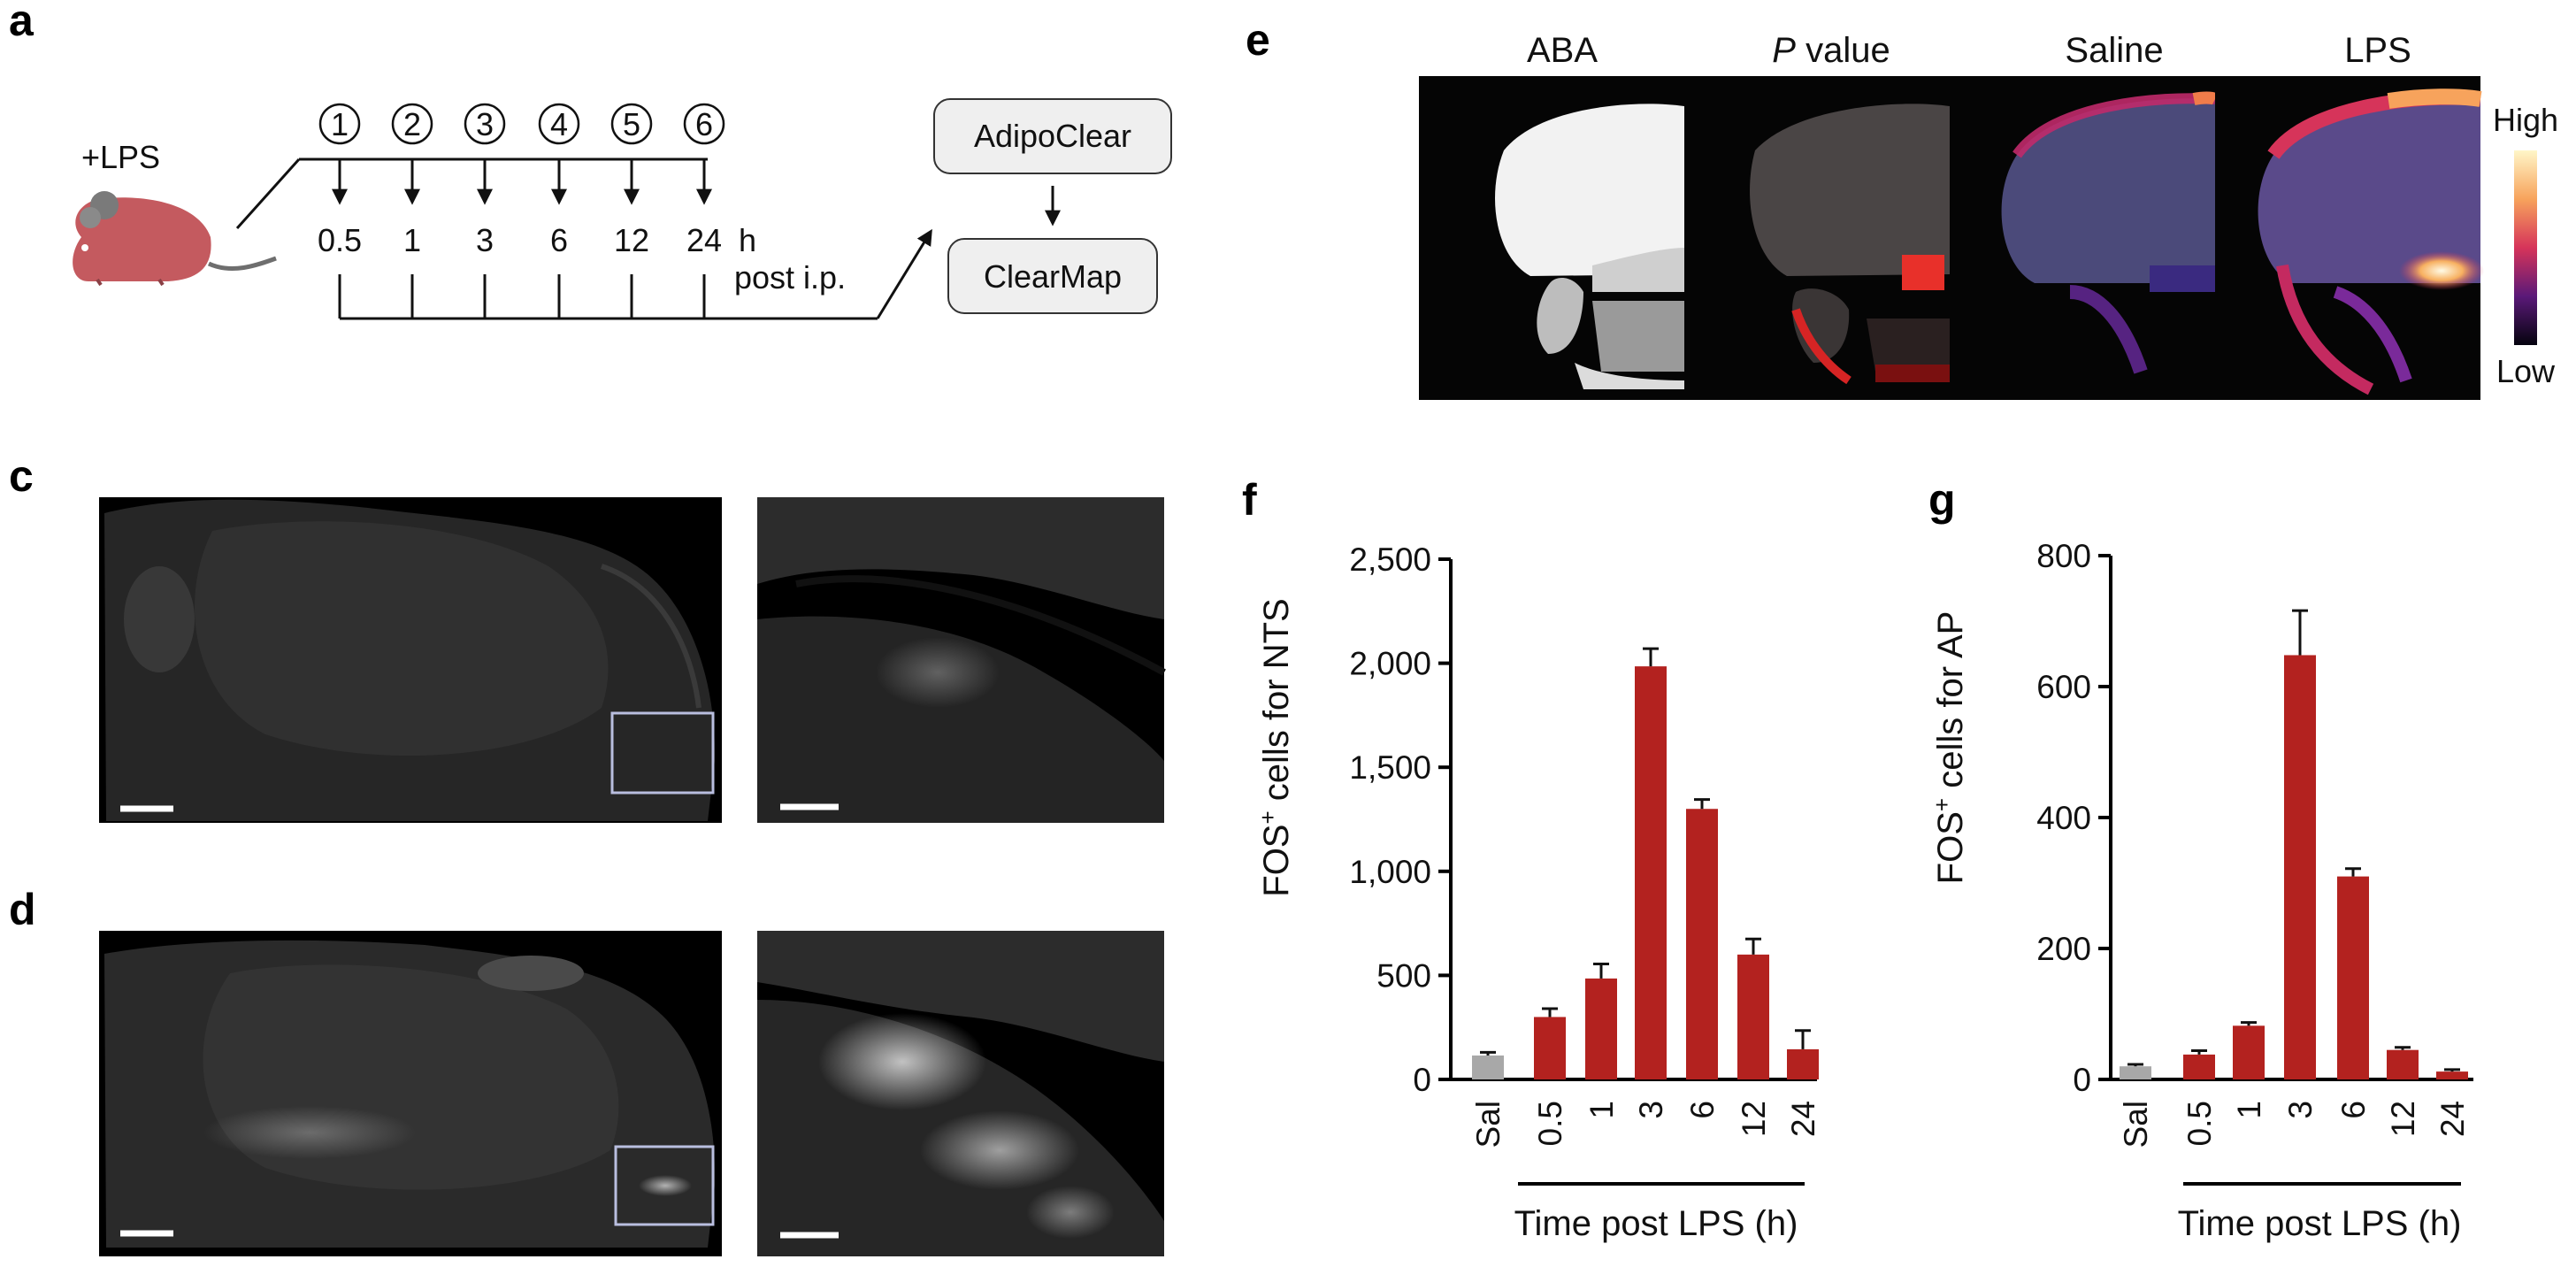 This screenshot has height=1267, width=2576. What do you see at coordinates (410, 660) in the screenshot?
I see `panel-c-whole-brain-image` at bounding box center [410, 660].